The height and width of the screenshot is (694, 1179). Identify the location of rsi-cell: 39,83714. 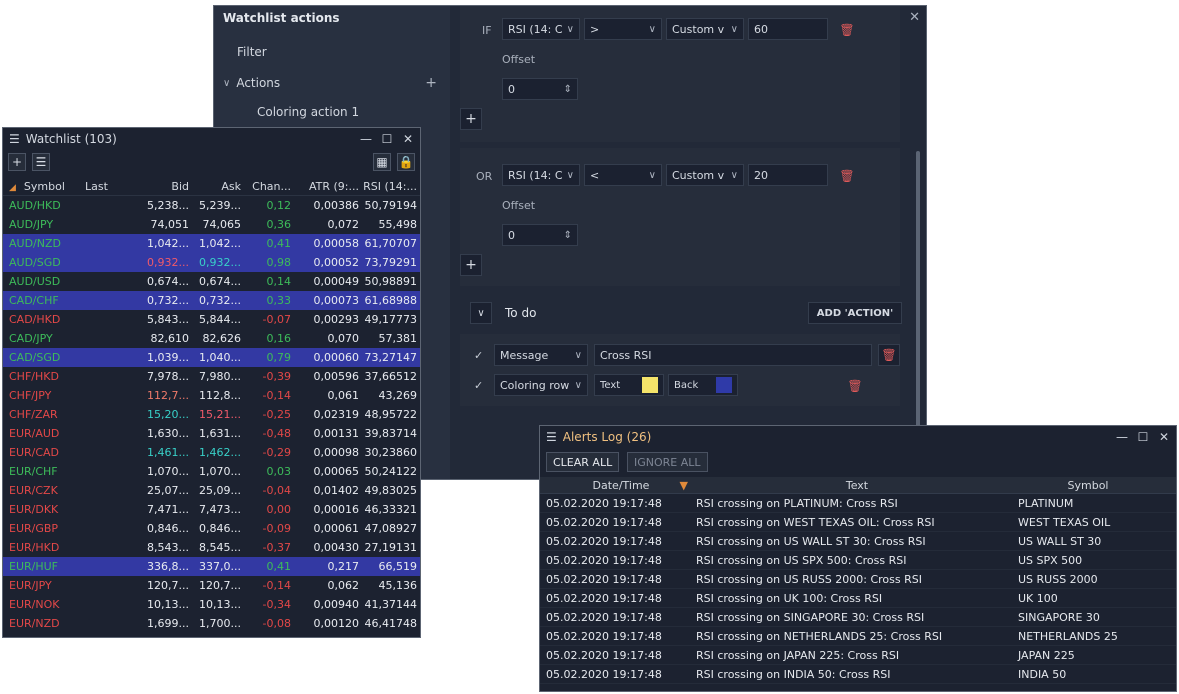
(391, 433).